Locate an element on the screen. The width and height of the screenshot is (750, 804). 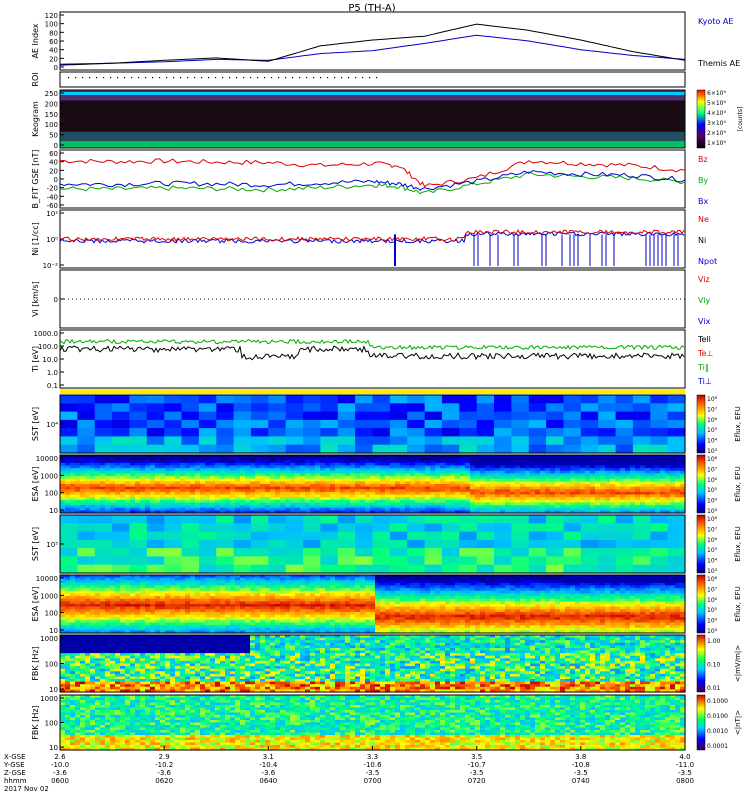
panel-roi: ROI is located at coordinates (358, 79).